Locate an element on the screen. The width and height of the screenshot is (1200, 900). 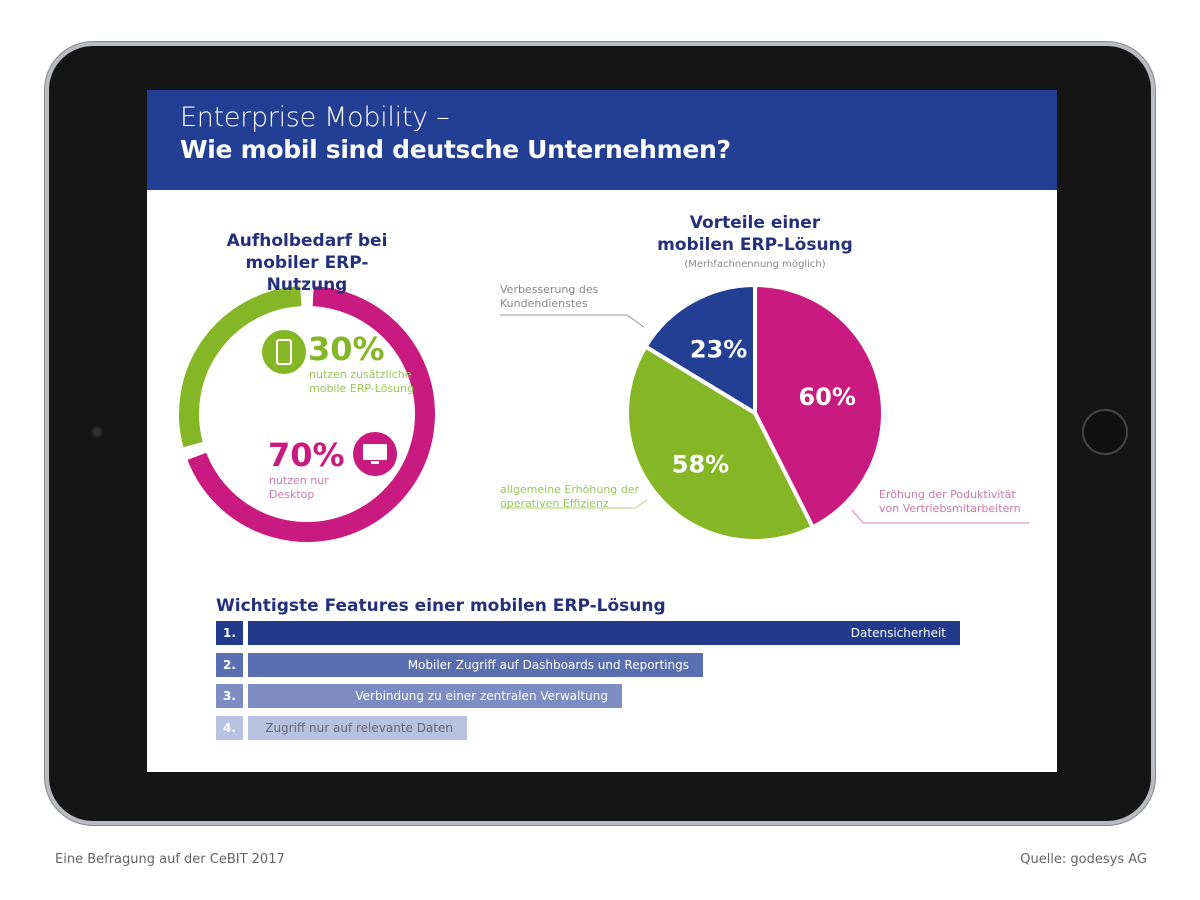
footer-left: Eine Befragung auf der CeBIT 2017 is located at coordinates (170, 859).